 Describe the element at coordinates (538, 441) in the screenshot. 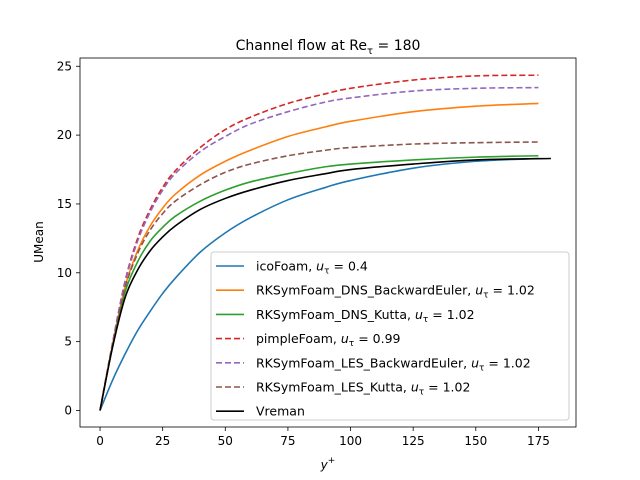

I see `x-tick-label: 175` at that location.